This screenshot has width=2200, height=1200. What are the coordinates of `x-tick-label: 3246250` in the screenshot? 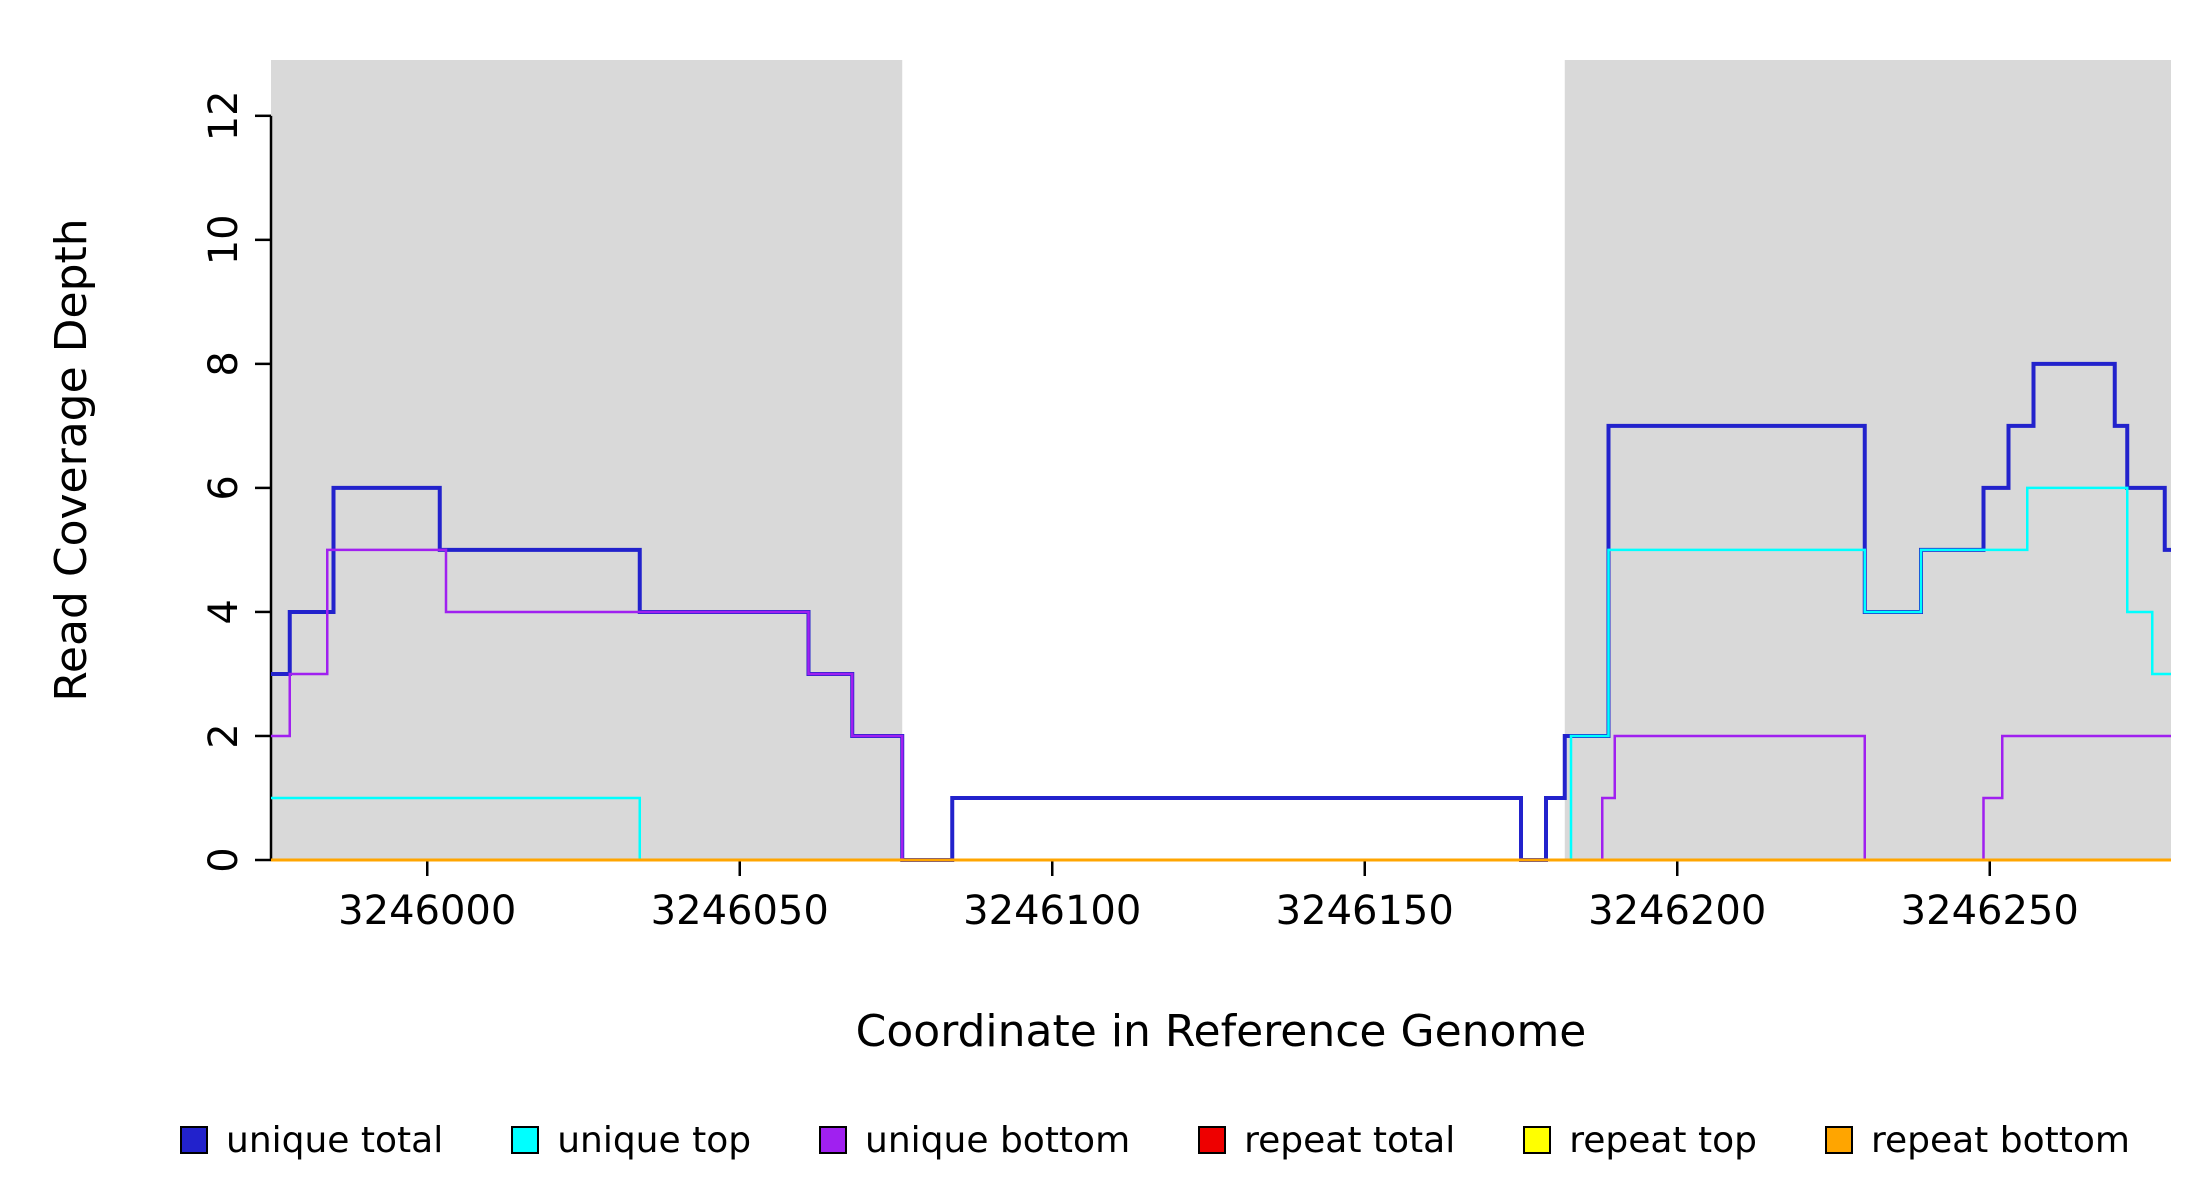 It's located at (1990, 911).